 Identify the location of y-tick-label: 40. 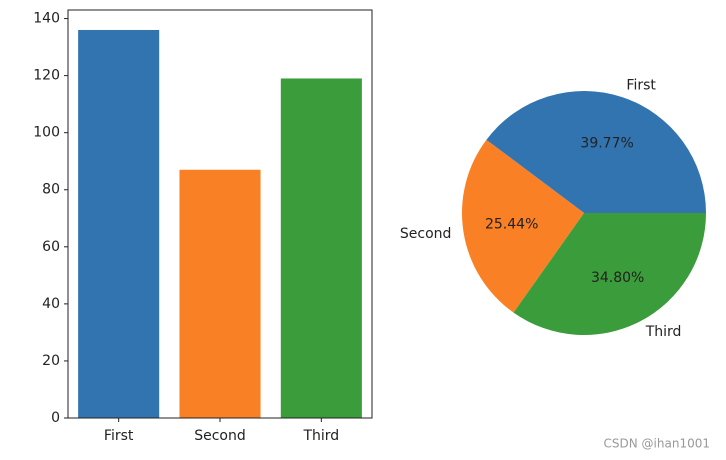
(51, 304).